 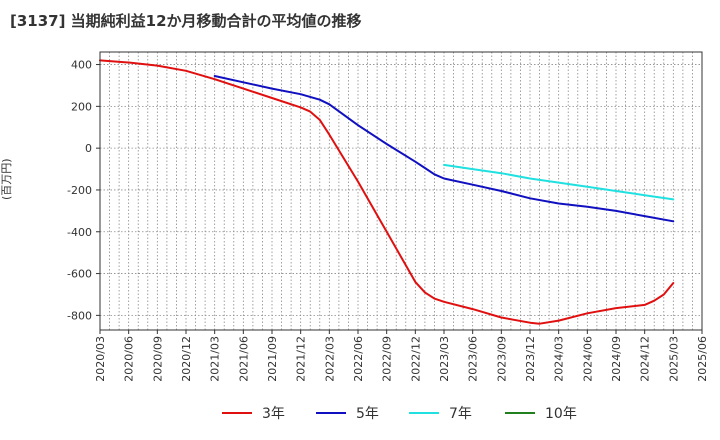 I want to click on x-tick-label: 2021/06, so click(x=243, y=359).